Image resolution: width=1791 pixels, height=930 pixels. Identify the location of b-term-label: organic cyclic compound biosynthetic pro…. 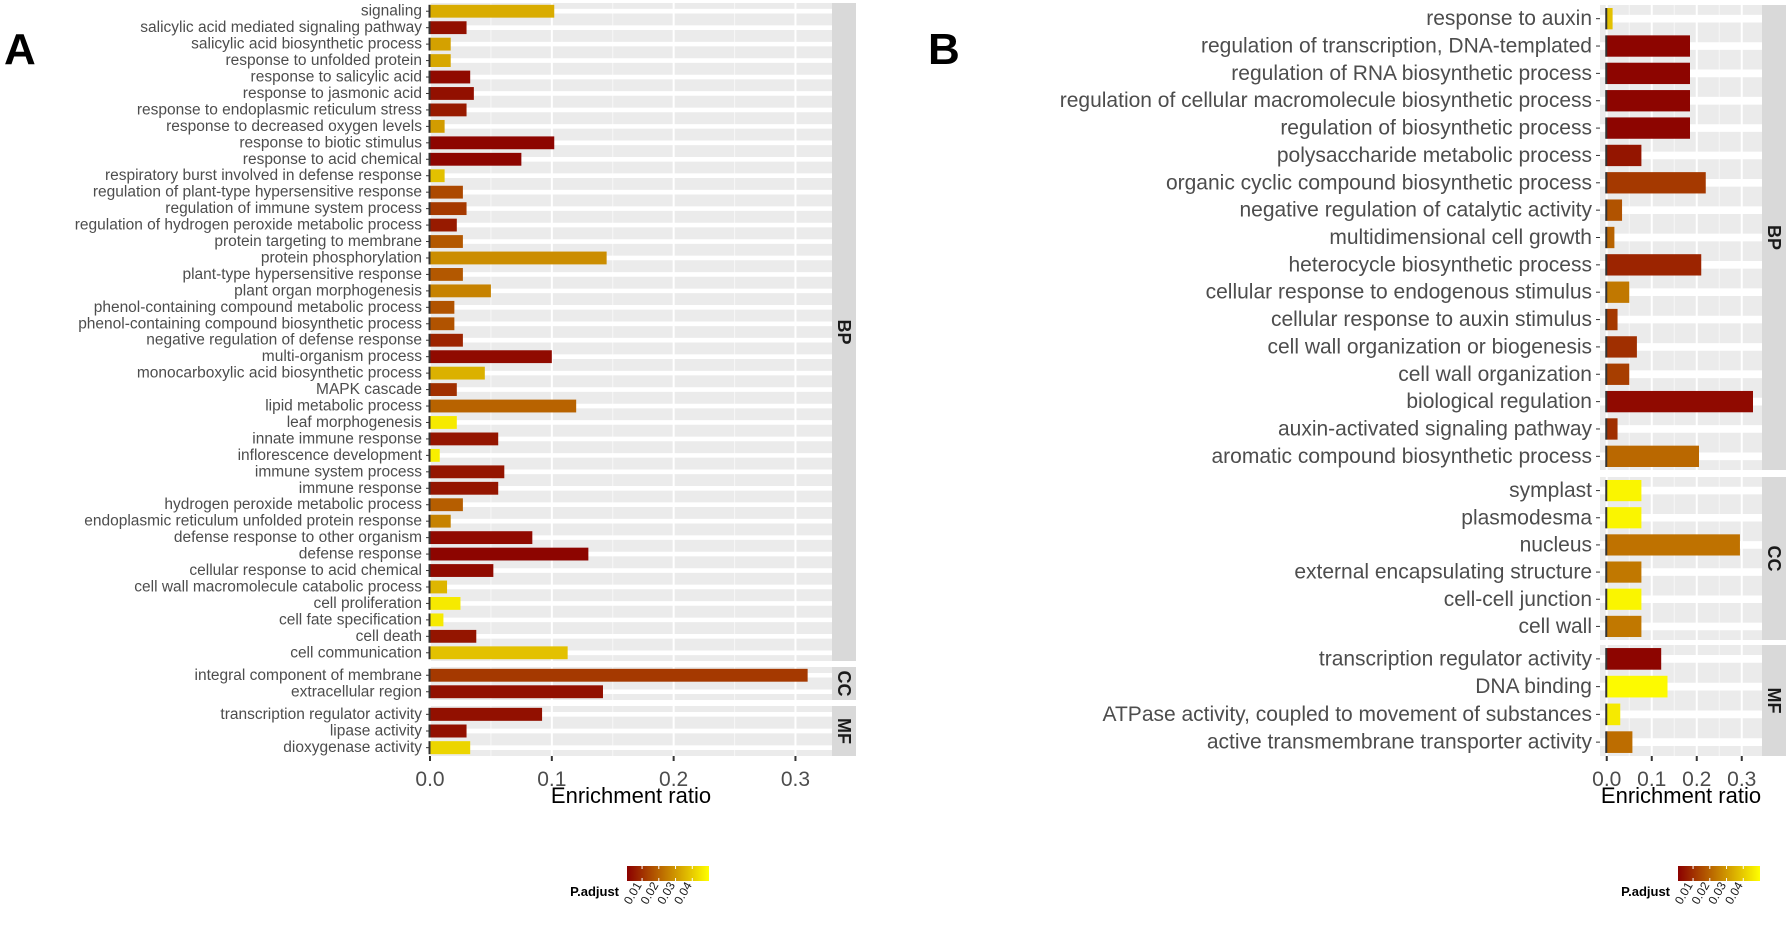
(1379, 182).